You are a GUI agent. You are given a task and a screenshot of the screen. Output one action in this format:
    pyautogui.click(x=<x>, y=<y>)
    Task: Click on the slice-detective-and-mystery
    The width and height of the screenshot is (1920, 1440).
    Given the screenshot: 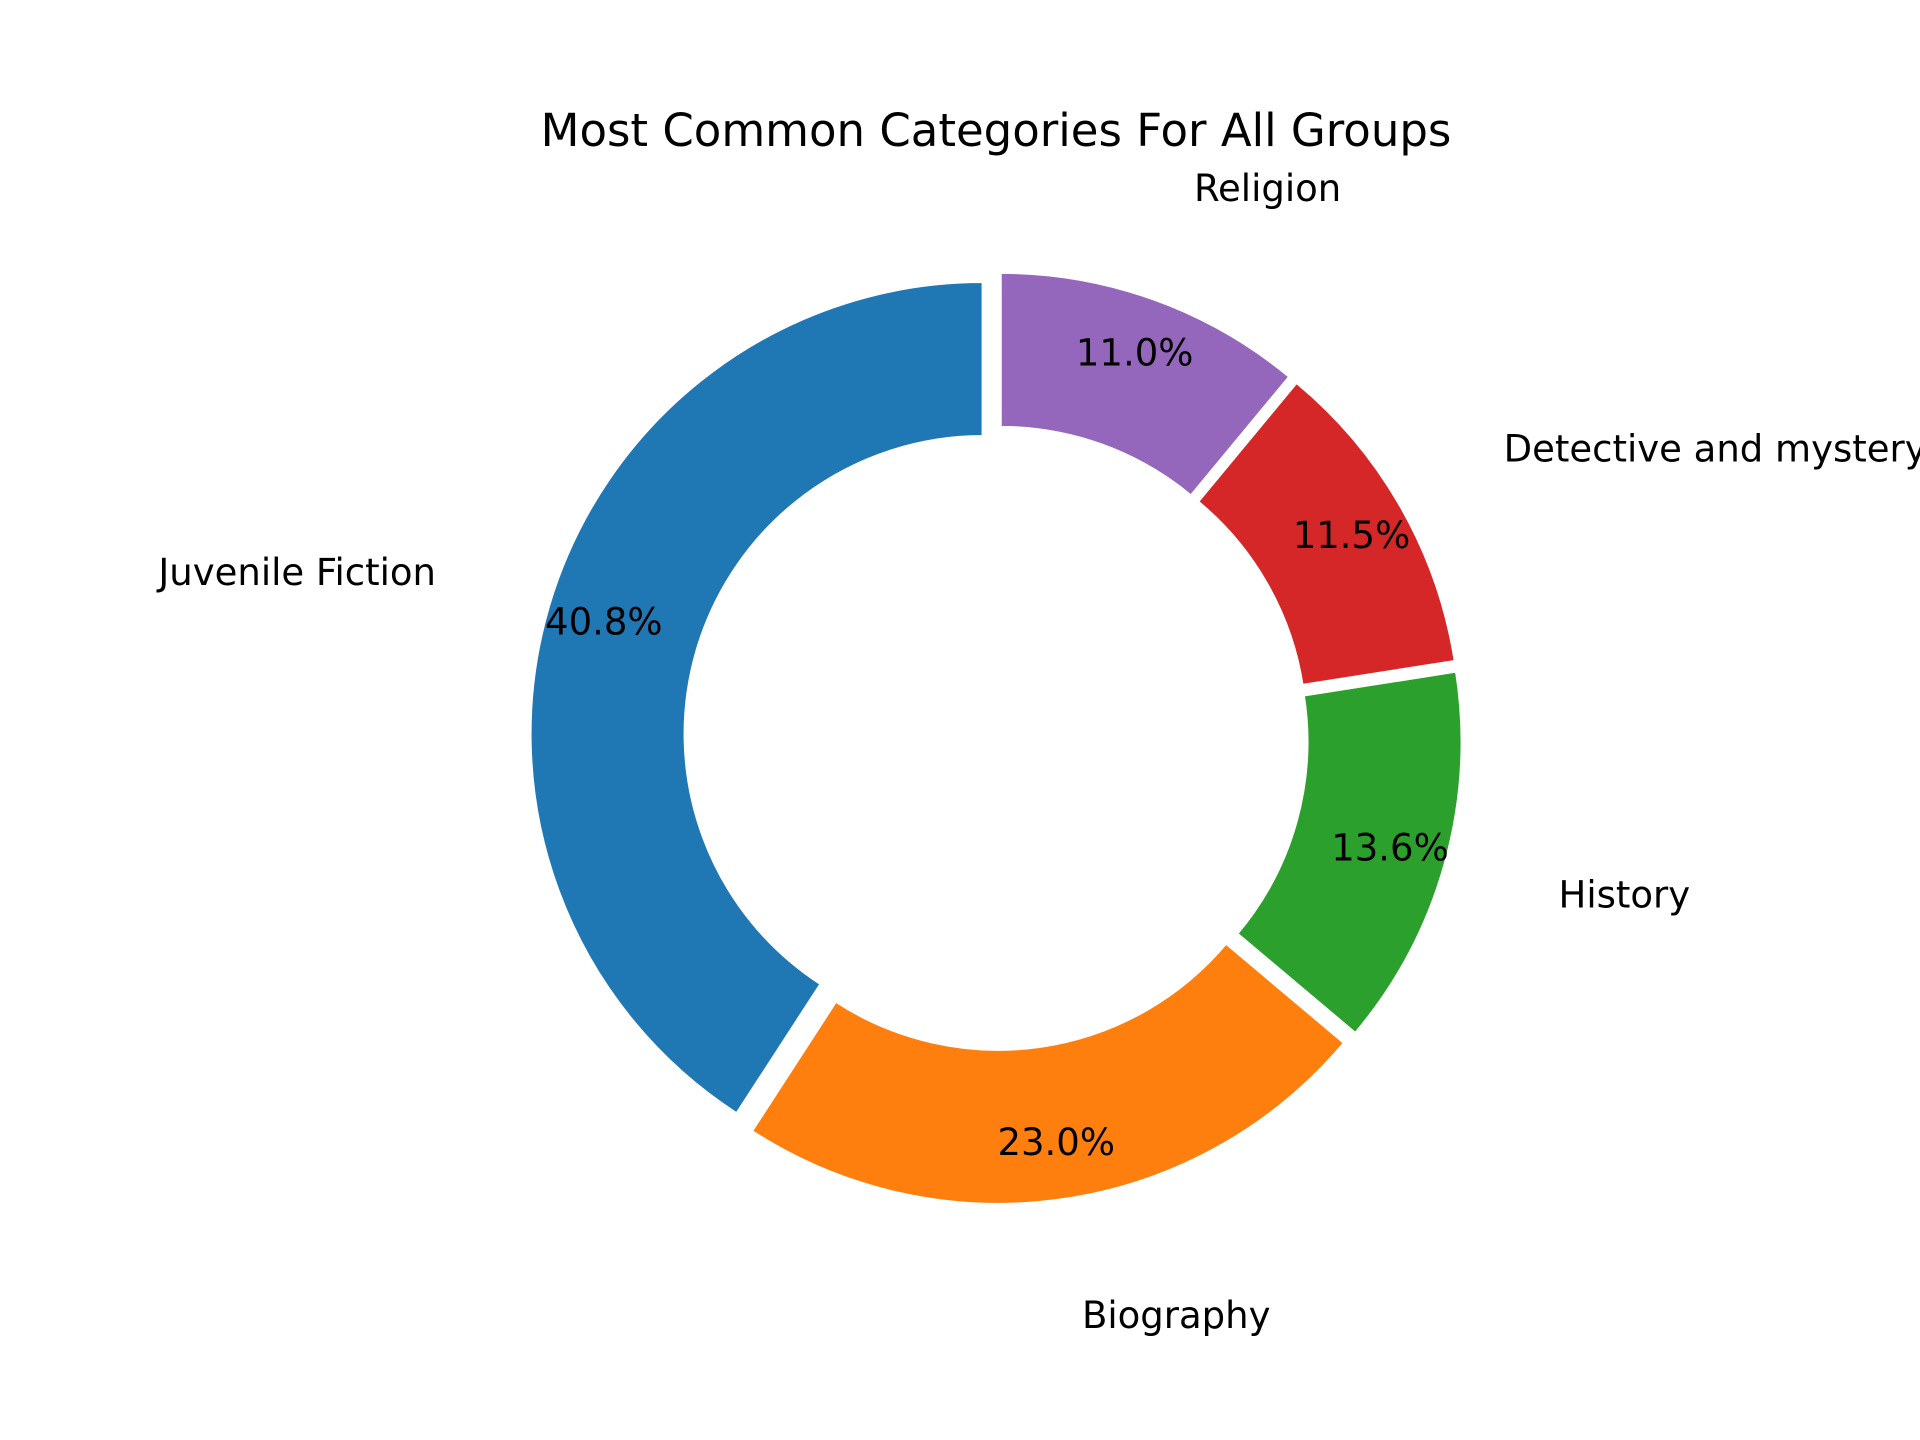 What is the action you would take?
    pyautogui.click(x=1326, y=534)
    